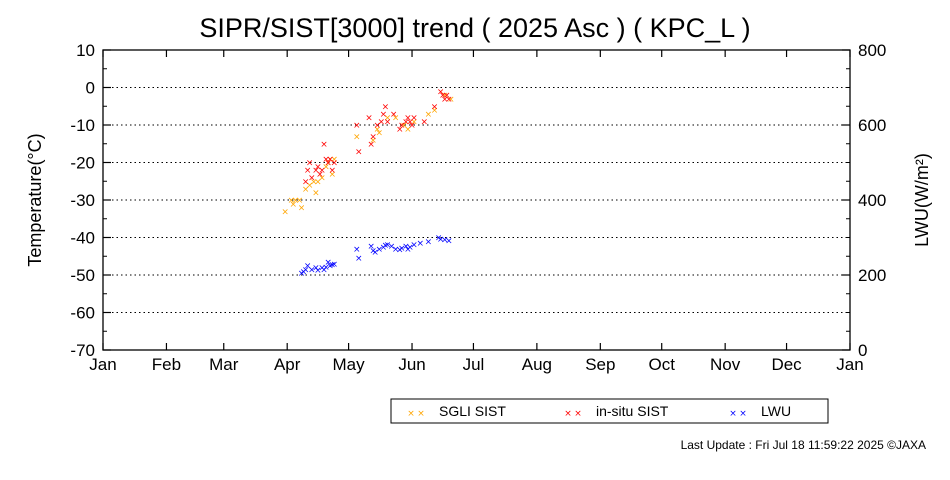  I want to click on x-tick-label: Jul, so click(474, 364).